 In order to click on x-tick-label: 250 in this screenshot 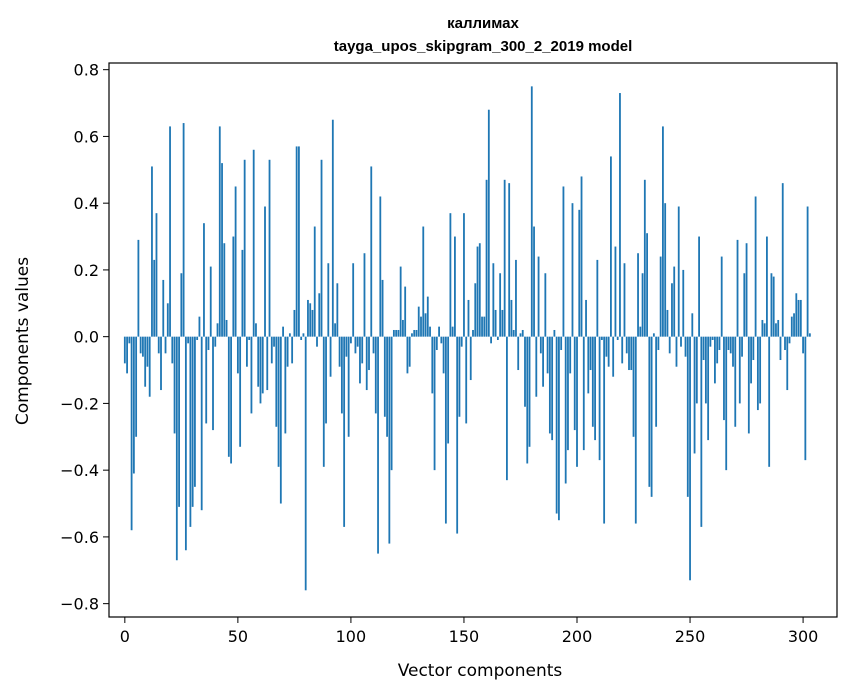, I will do `click(690, 636)`.